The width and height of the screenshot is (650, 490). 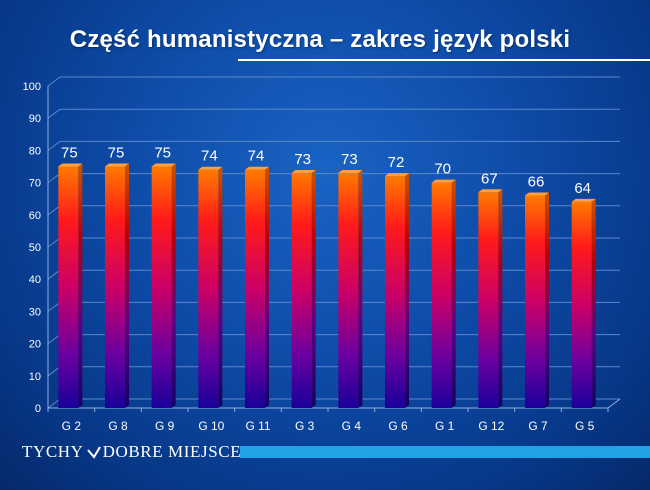 I want to click on x-tick-label: G 11, so click(x=257, y=426).